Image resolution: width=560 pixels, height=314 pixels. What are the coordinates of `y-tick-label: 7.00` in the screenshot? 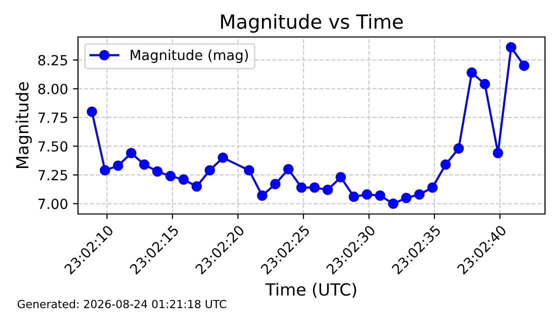 It's located at (53, 204).